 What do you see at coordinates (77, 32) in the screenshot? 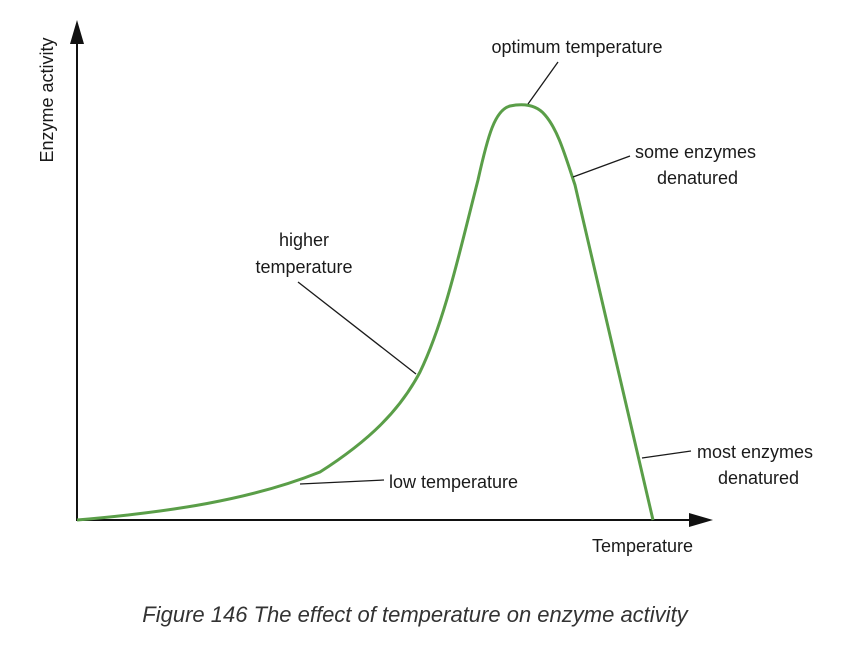
I see `y-axis-arrow-icon` at bounding box center [77, 32].